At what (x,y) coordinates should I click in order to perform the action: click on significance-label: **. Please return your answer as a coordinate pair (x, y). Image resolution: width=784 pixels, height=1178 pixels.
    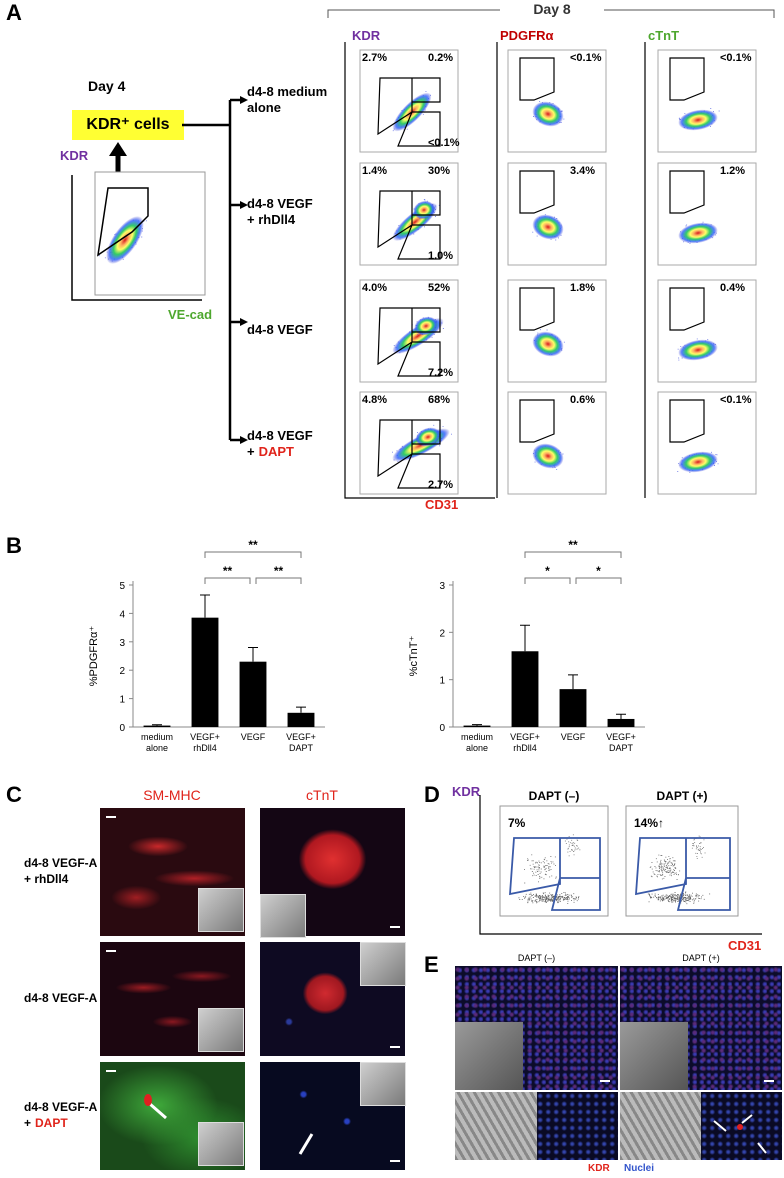
    Looking at the image, I should click on (253, 545).